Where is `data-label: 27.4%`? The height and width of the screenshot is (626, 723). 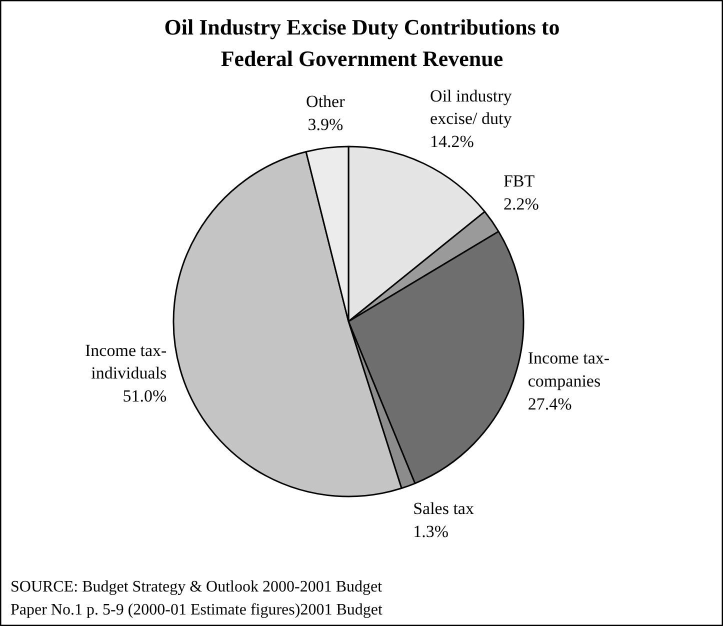
data-label: 27.4% is located at coordinates (550, 404).